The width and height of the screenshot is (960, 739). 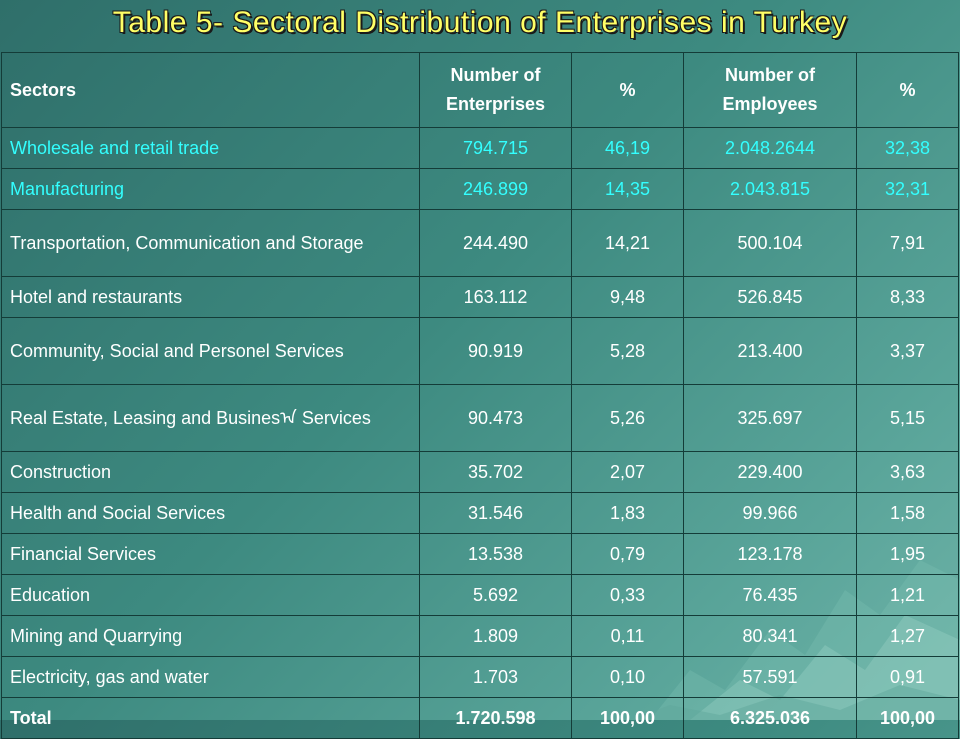 I want to click on enterprise-count: 90.919, so click(x=495, y=351).